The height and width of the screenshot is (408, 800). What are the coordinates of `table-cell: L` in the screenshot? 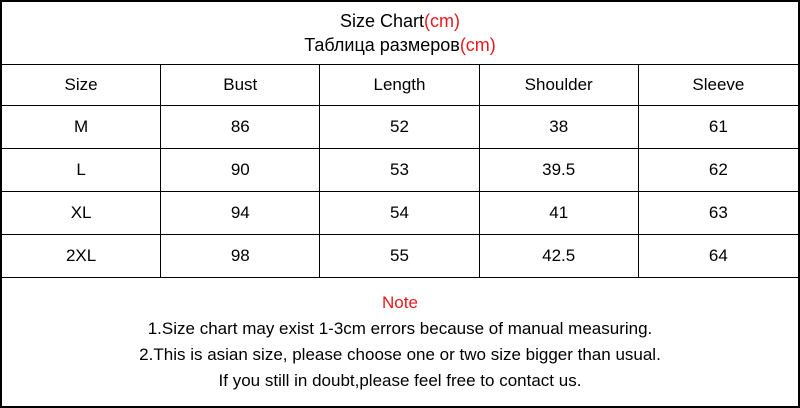 It's located at (82, 170).